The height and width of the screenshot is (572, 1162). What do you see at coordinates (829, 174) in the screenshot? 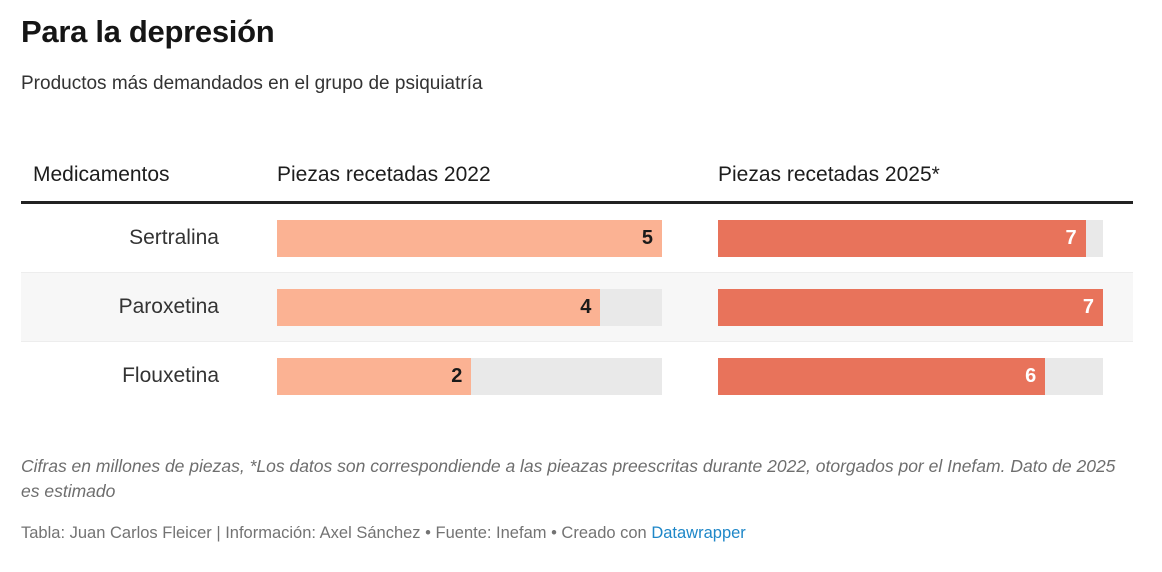
I see `column-header-2025: Piezas recetadas 2025*` at bounding box center [829, 174].